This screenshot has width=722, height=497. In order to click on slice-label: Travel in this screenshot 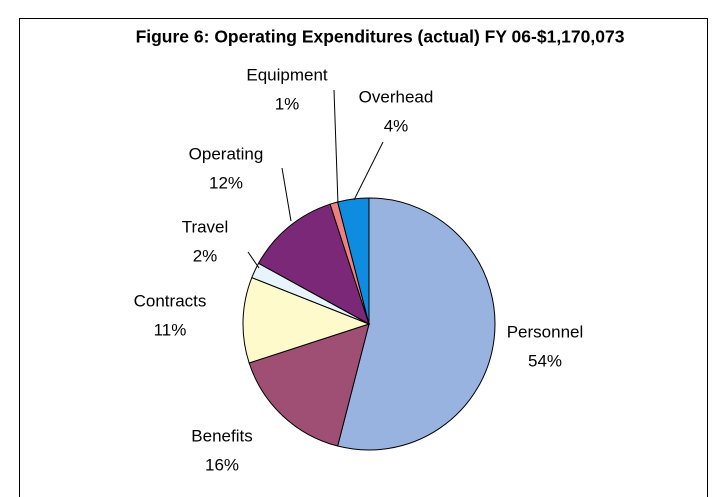, I will do `click(205, 226)`.